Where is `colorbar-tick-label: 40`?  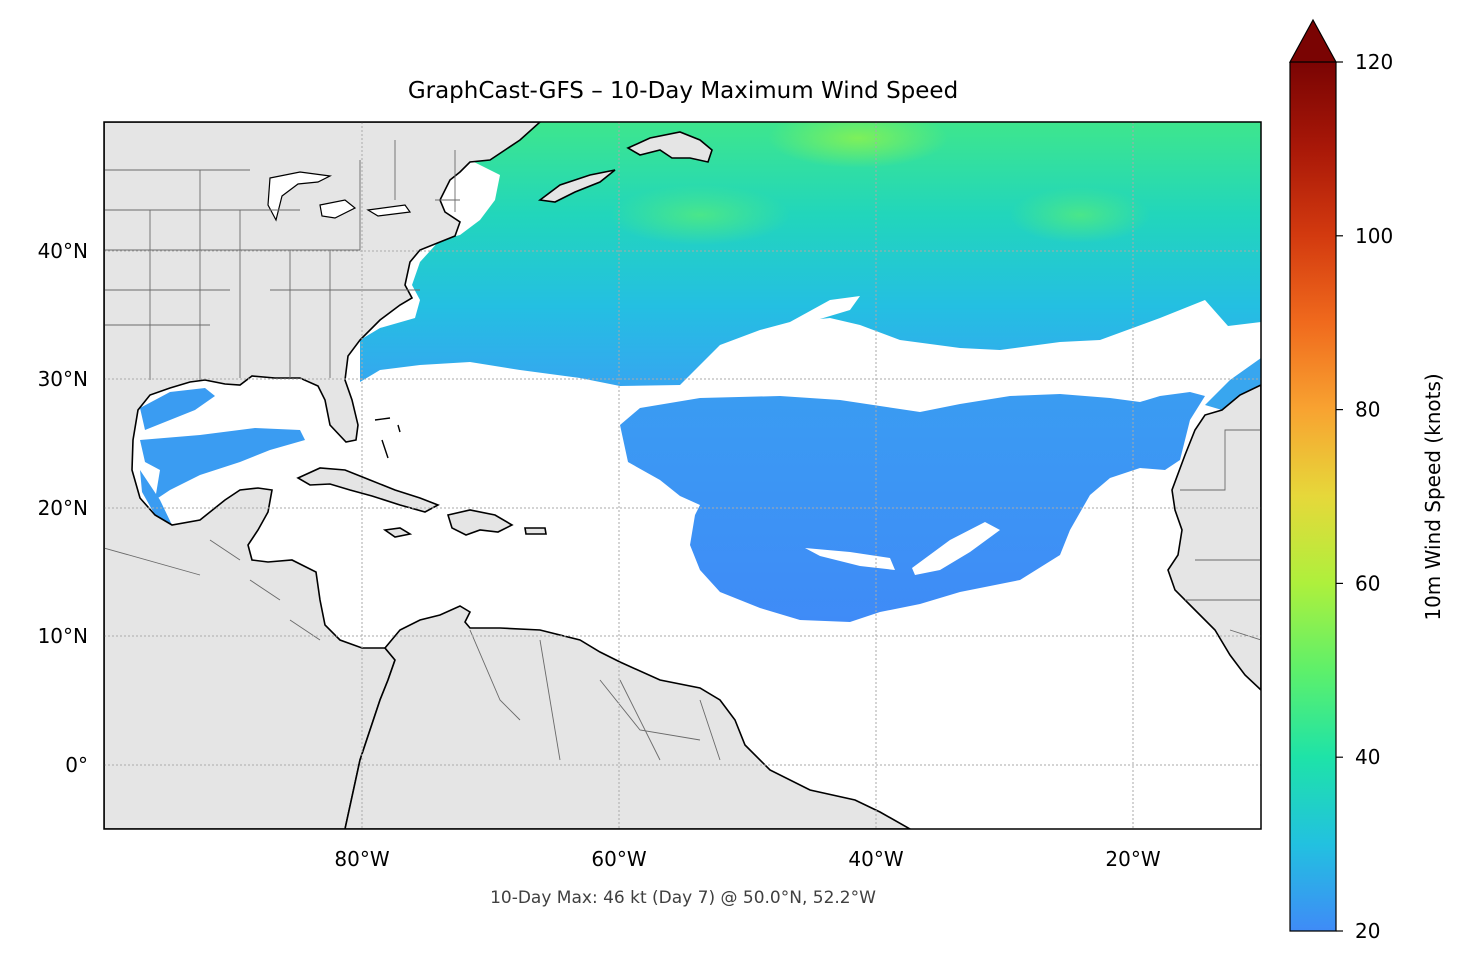 colorbar-tick-label: 40 is located at coordinates (1367, 757).